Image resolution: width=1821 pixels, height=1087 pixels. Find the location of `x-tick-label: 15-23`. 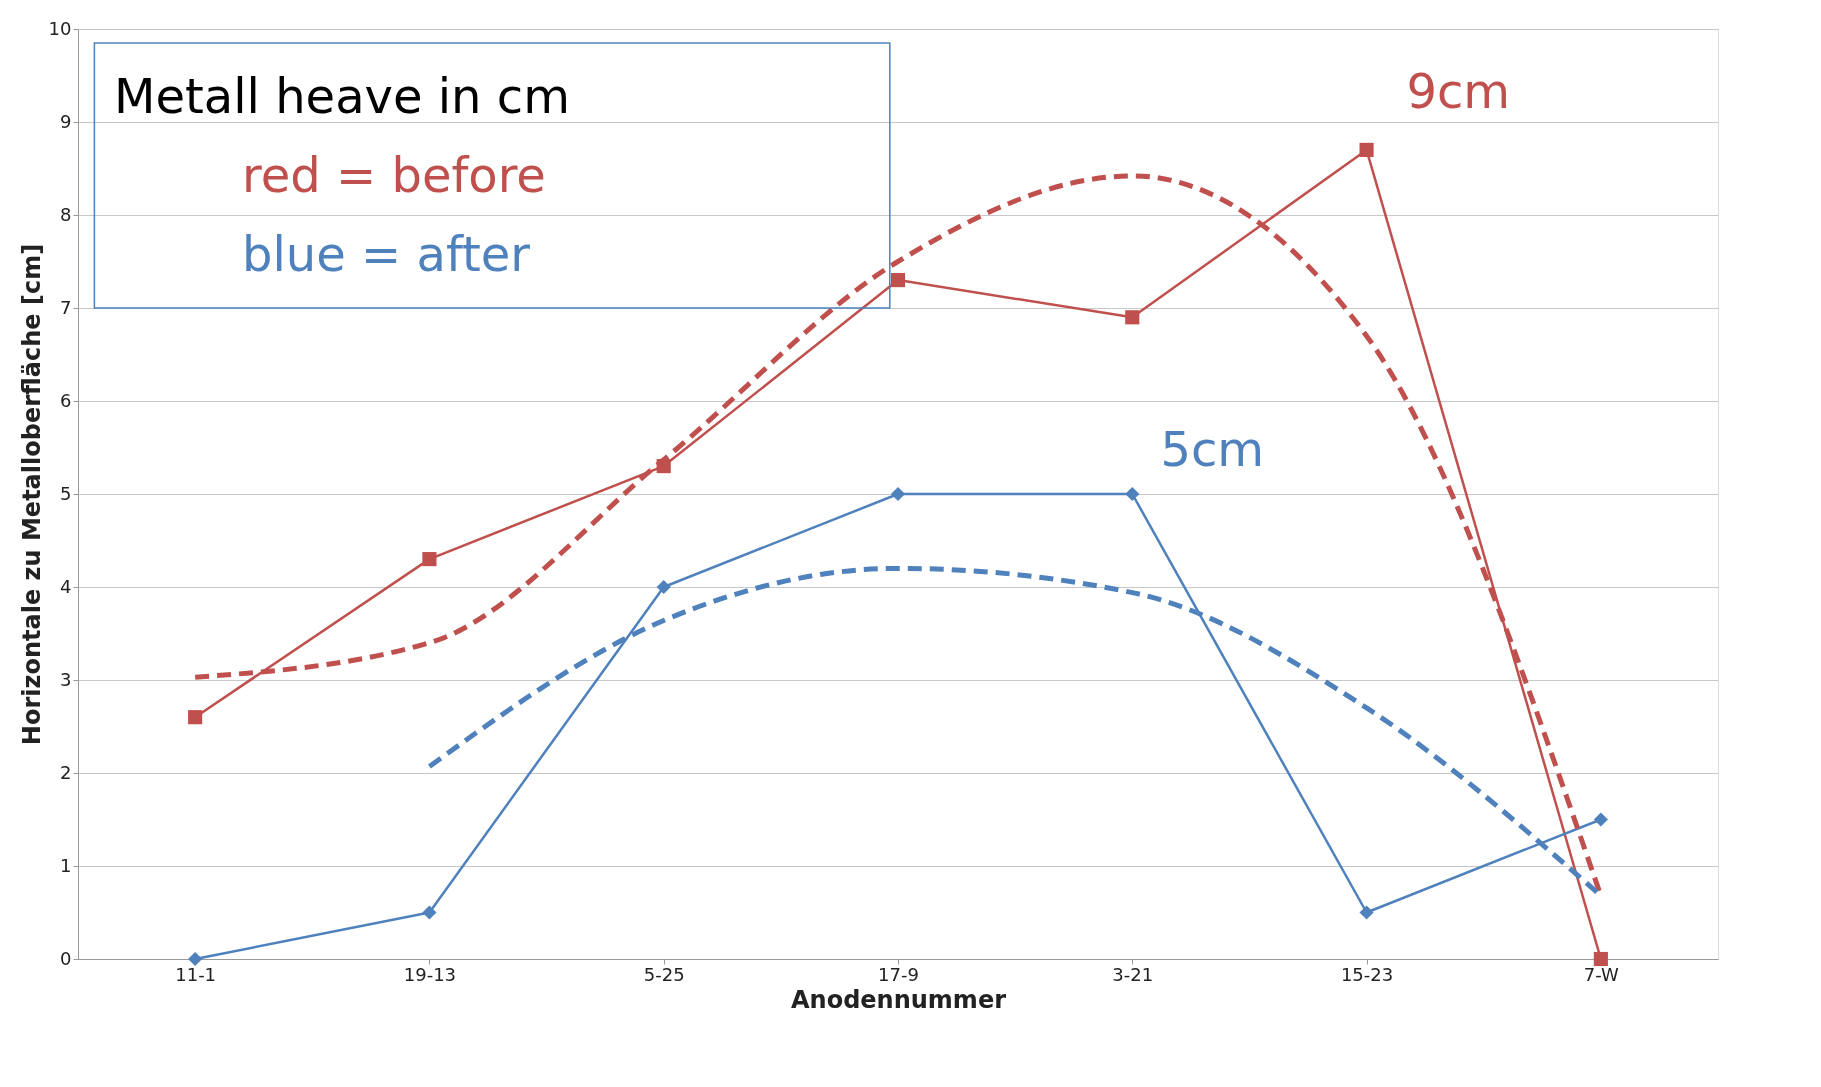

x-tick-label: 15-23 is located at coordinates (1367, 974).